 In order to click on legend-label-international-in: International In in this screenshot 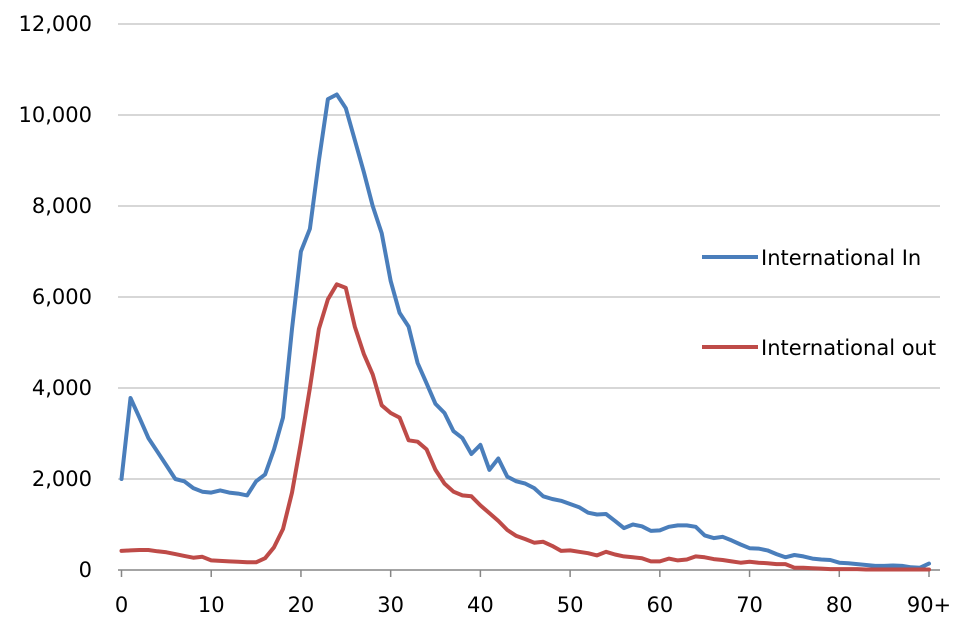, I will do `click(841, 258)`.